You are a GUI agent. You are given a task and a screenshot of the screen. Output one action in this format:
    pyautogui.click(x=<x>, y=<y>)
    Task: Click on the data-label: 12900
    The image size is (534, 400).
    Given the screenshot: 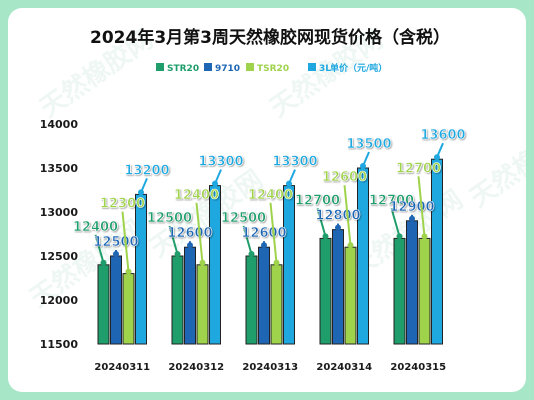 What is the action you would take?
    pyautogui.click(x=411, y=207)
    